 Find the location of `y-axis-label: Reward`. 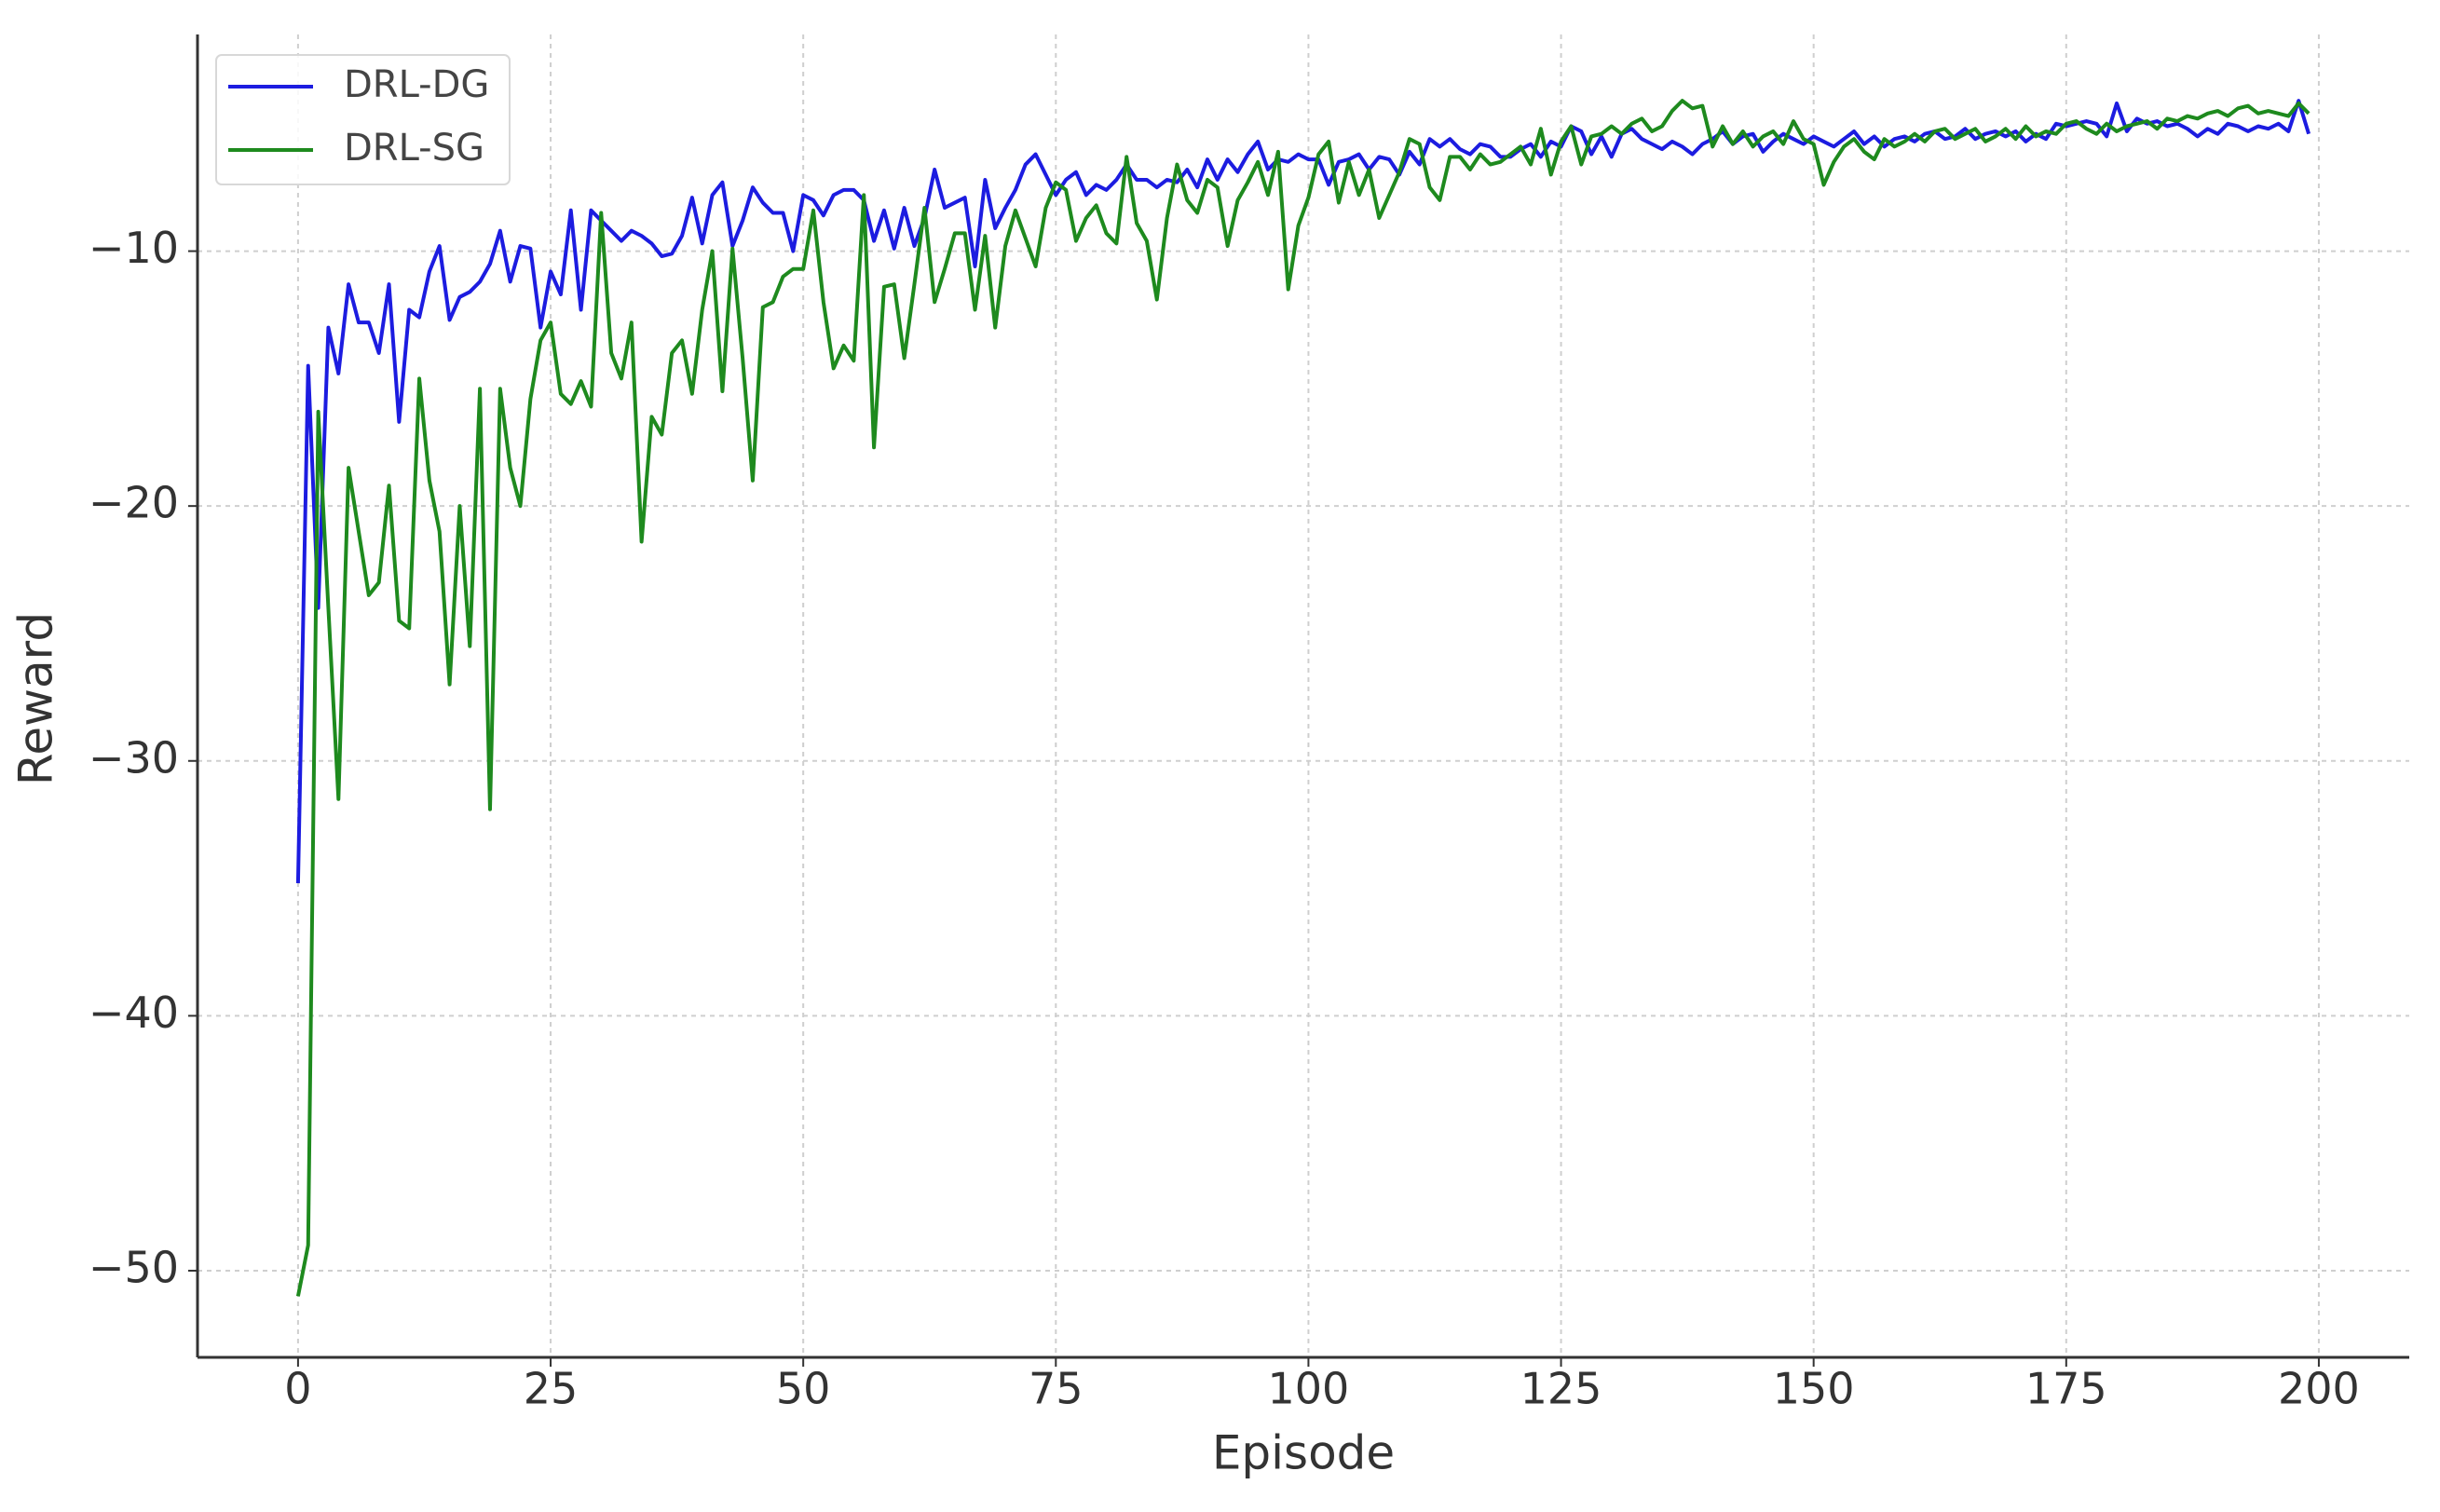

y-axis-label: Reward is located at coordinates (36, 698).